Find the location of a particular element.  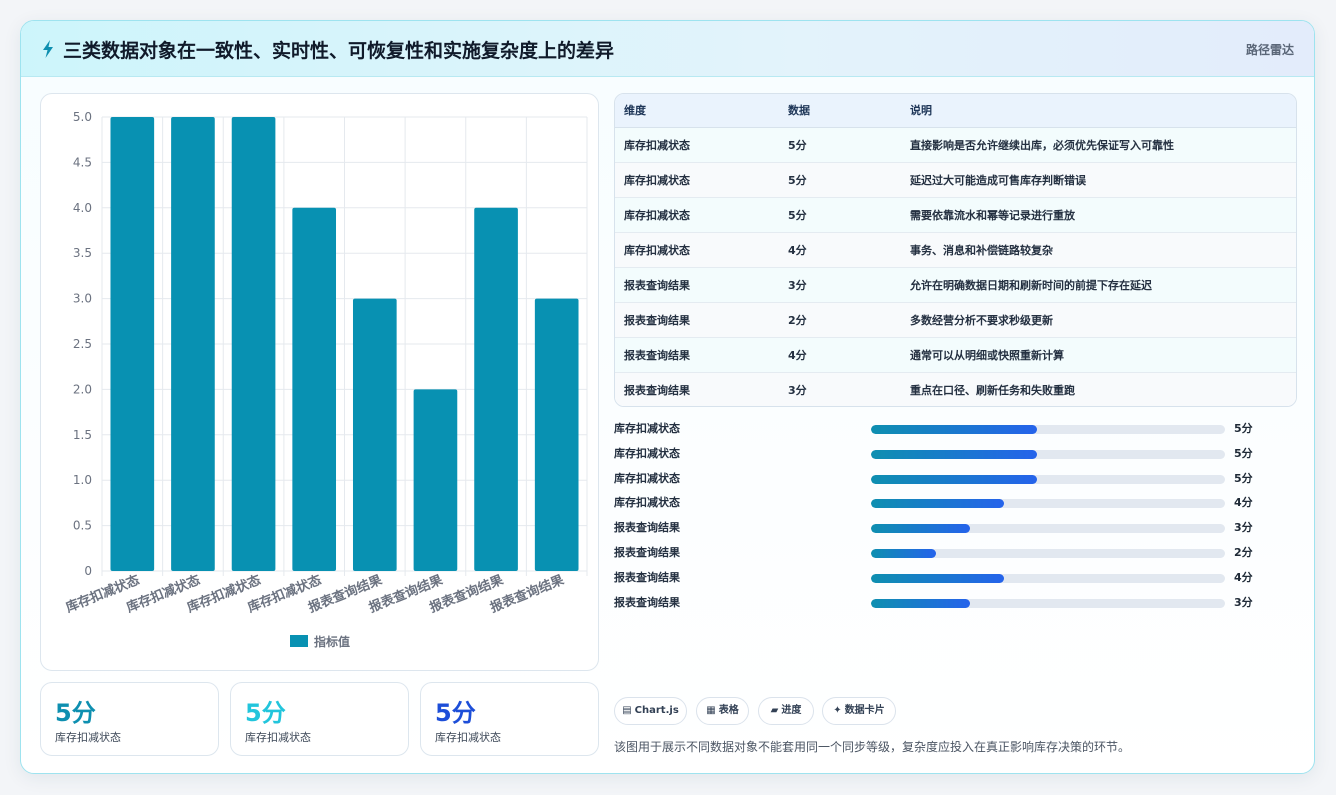

chip-label: 表格 is located at coordinates (728, 710).